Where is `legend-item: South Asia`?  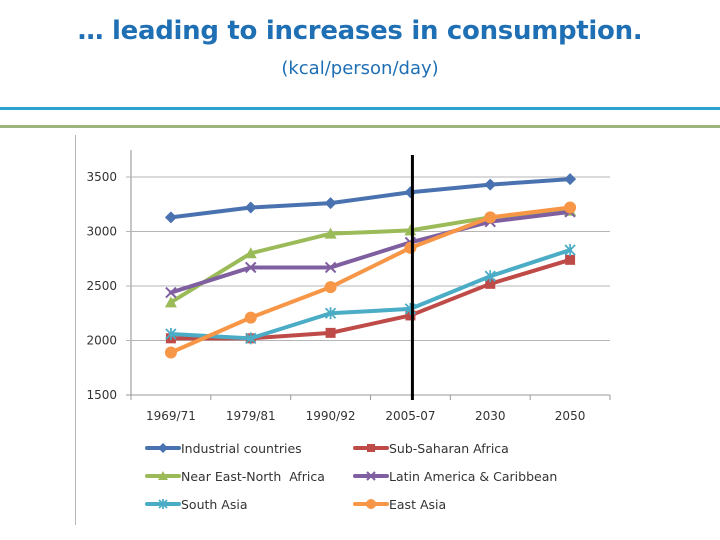
legend-item: South Asia is located at coordinates (196, 504).